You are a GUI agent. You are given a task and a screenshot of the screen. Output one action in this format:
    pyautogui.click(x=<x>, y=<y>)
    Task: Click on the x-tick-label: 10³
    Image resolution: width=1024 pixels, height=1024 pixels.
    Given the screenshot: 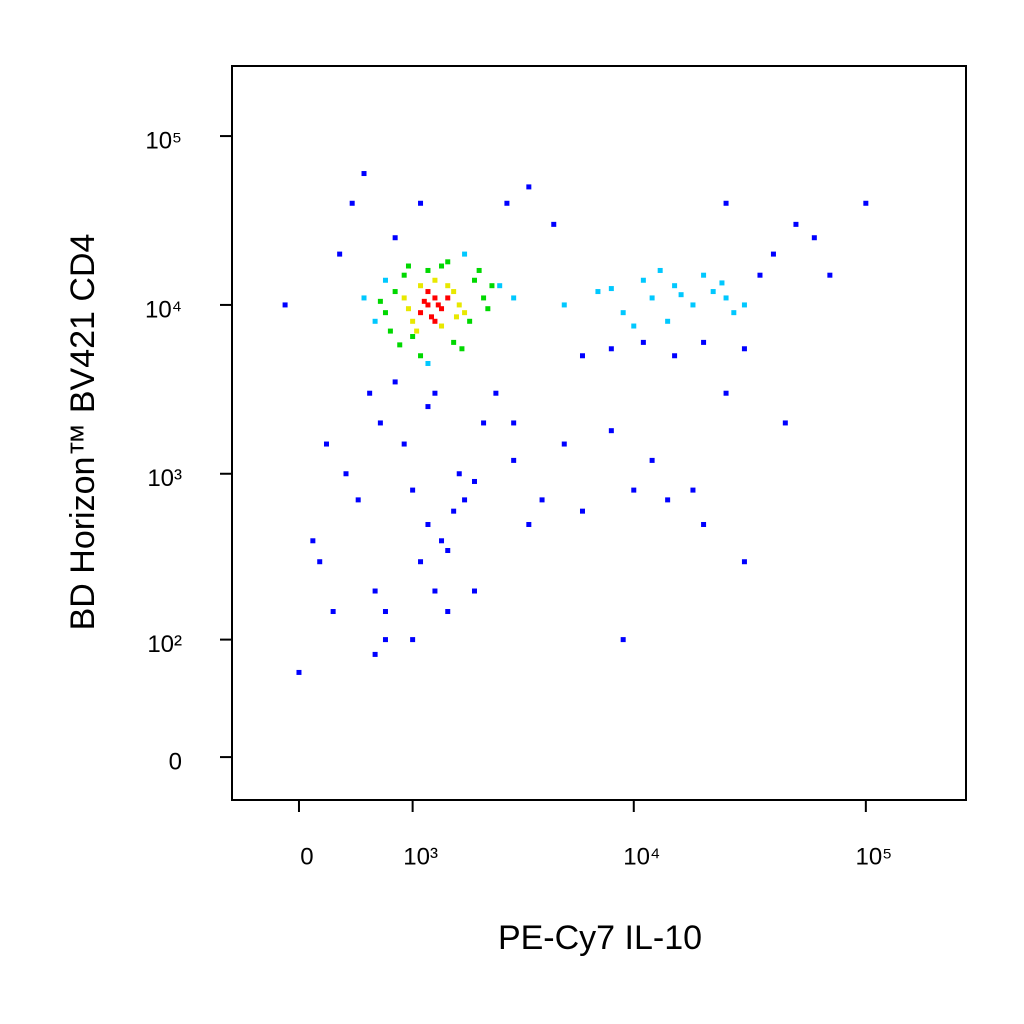 What is the action you would take?
    pyautogui.click(x=420, y=856)
    